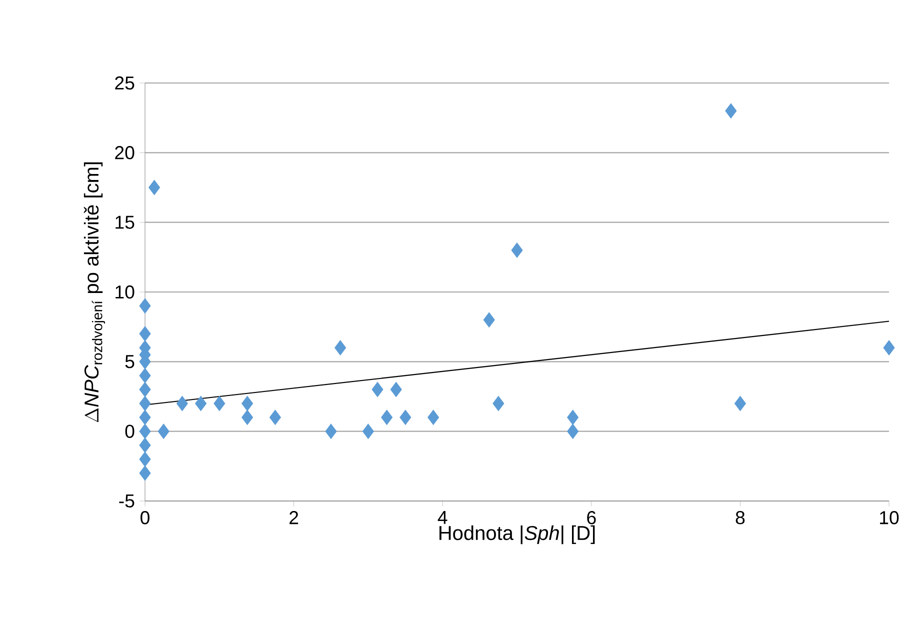 This screenshot has height=619, width=909. What do you see at coordinates (126, 501) in the screenshot?
I see `y-tick-label: -5` at bounding box center [126, 501].